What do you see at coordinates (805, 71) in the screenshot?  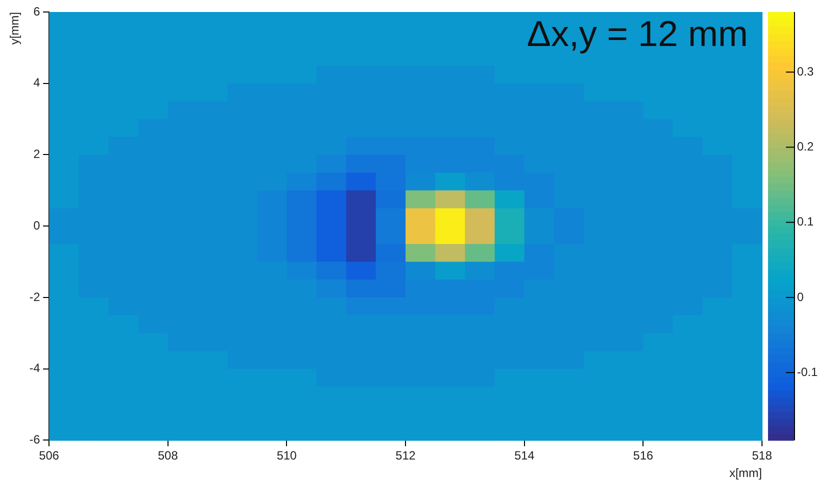 I see `color-bar-label: 0.3` at bounding box center [805, 71].